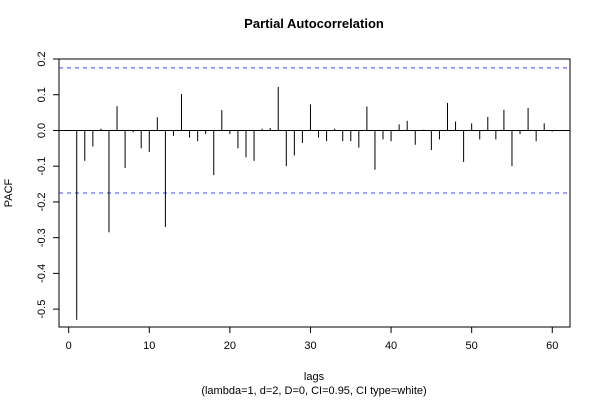 This screenshot has width=600, height=400. What do you see at coordinates (149, 346) in the screenshot?
I see `x-tick-label-10: 10` at bounding box center [149, 346].